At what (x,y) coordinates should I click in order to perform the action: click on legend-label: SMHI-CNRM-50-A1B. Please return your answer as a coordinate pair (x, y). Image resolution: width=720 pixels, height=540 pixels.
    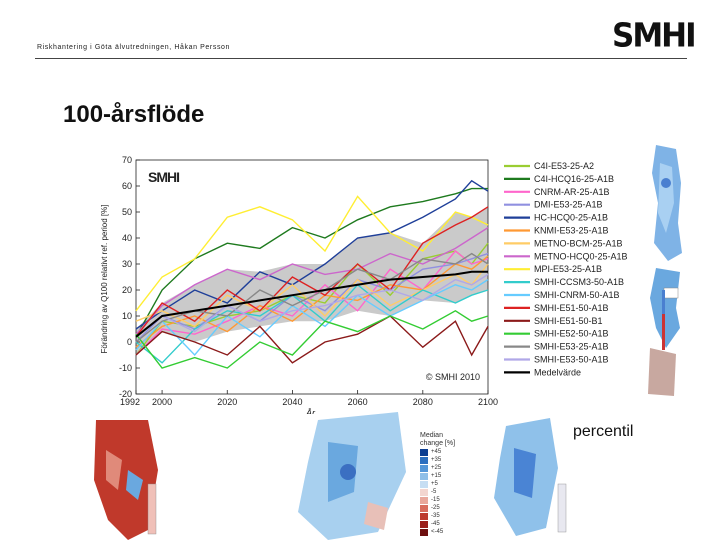
    Looking at the image, I should click on (577, 295).